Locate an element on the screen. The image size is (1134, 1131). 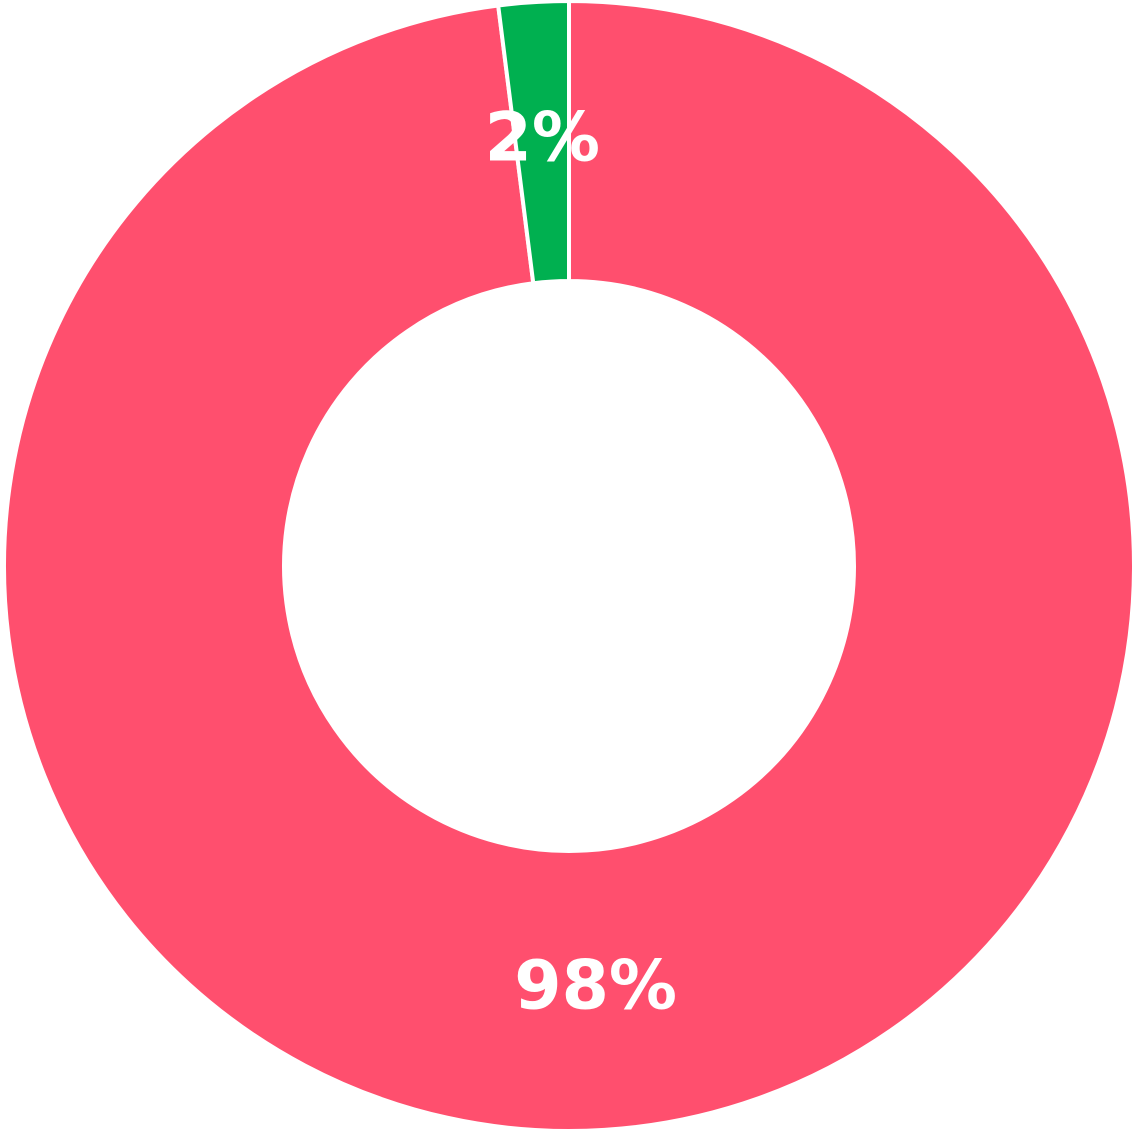
data-label: 98% is located at coordinates (595, 986).